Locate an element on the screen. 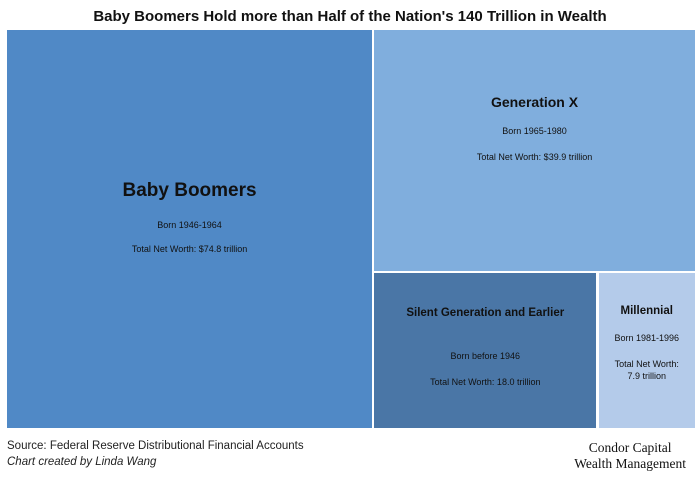 The width and height of the screenshot is (700, 484). tile-networth-millennial: Total Net Worth: 7.9 trillion is located at coordinates (646, 369).